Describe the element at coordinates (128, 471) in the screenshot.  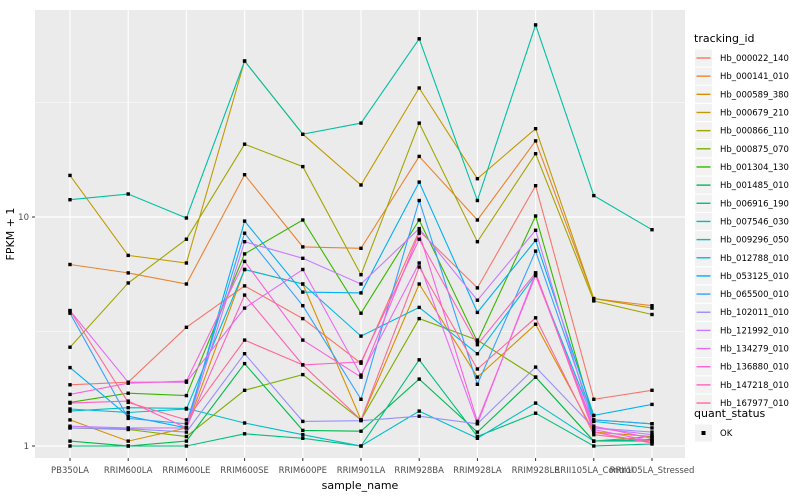
I see `x-tick-label: RRIM600LA` at that location.